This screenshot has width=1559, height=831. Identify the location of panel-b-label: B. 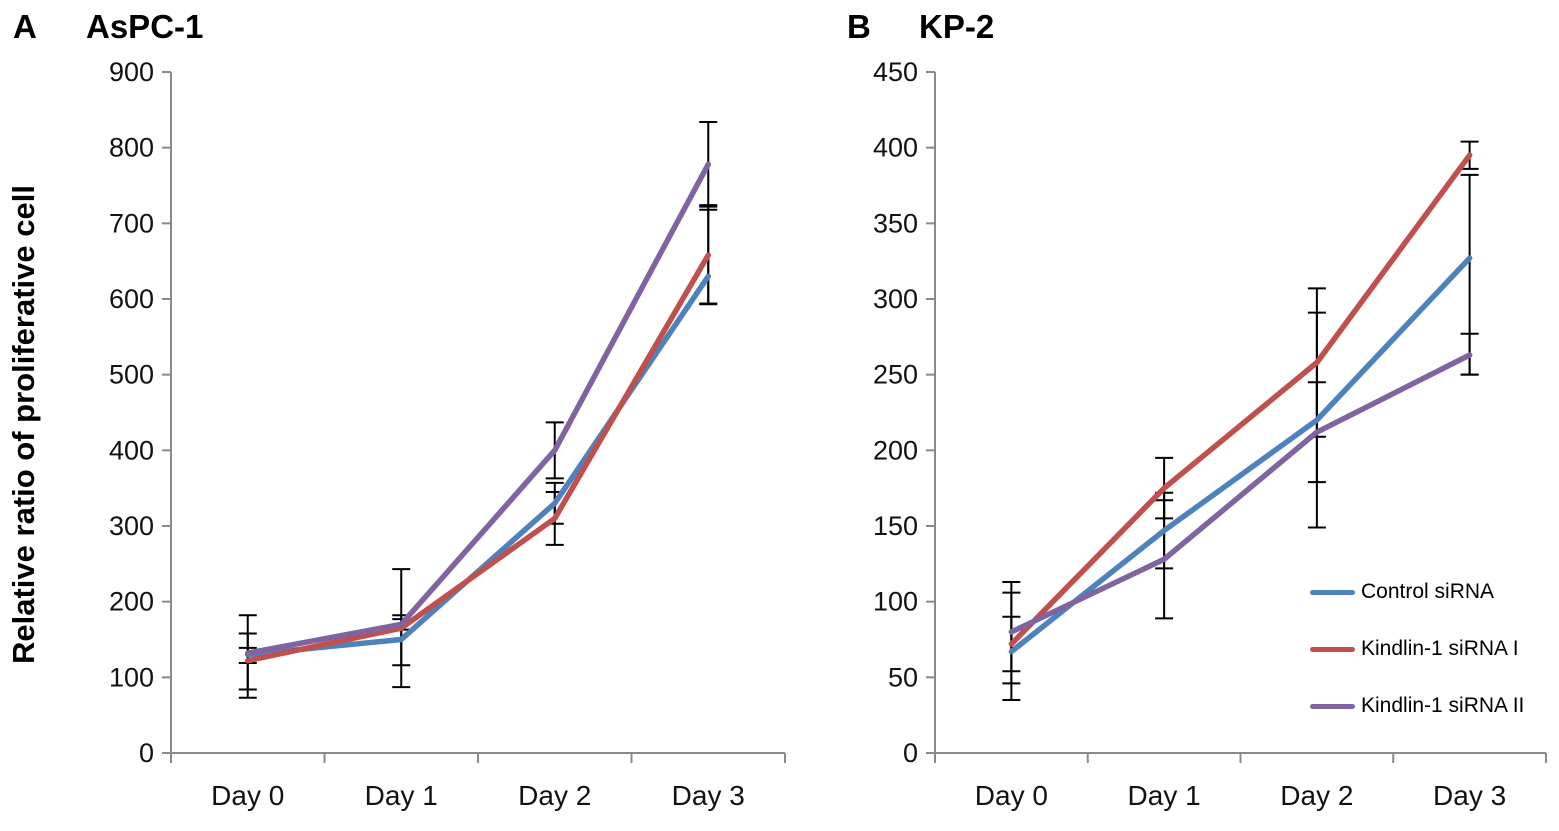
(859, 26).